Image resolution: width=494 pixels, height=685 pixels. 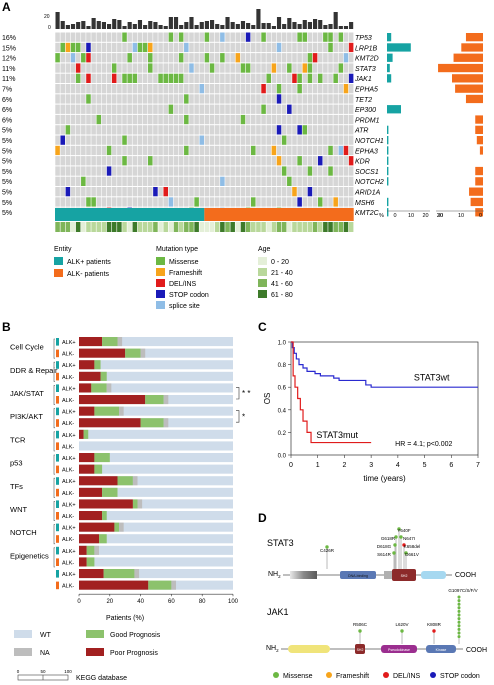 I want to click on entity-strip, so click(x=204, y=214).